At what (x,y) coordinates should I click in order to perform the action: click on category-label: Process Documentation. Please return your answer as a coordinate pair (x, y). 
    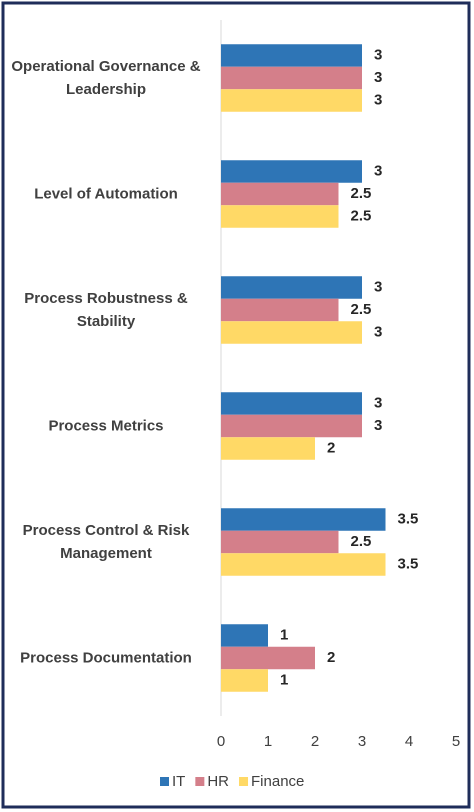
    Looking at the image, I should click on (106, 658).